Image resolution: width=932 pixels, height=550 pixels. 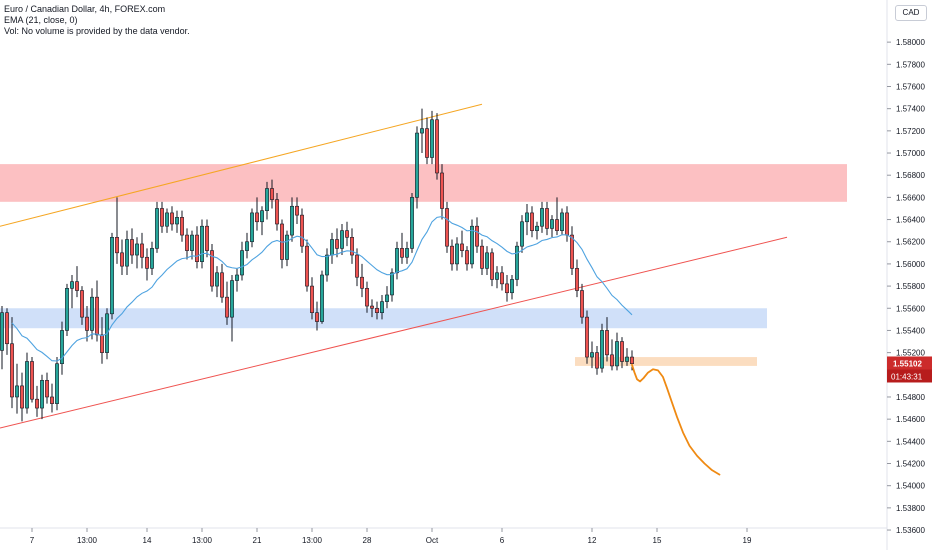 What do you see at coordinates (423, 183) in the screenshot?
I see `resistance-zone` at bounding box center [423, 183].